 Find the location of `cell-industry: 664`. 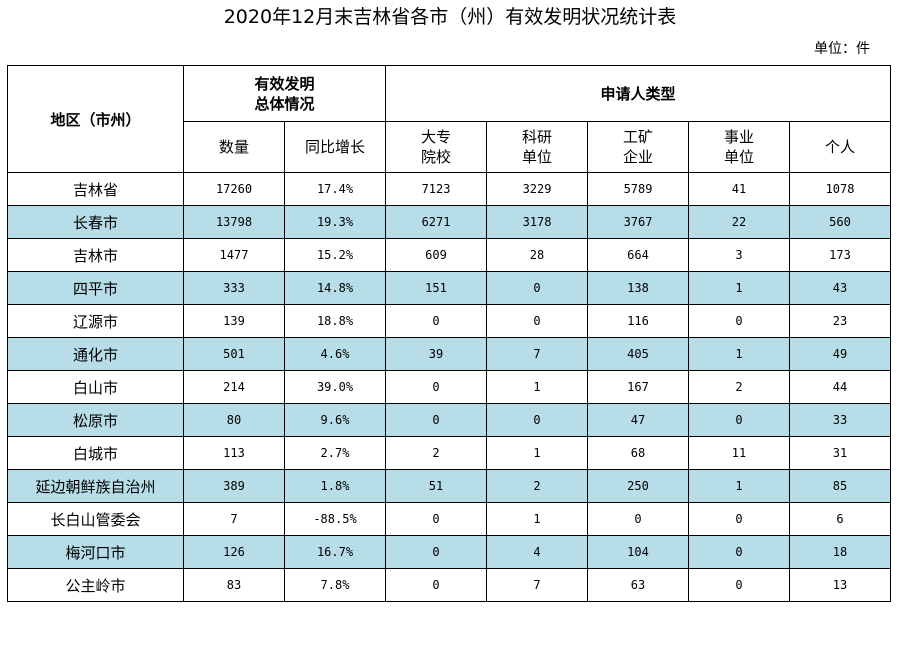

cell-industry: 664 is located at coordinates (638, 255).